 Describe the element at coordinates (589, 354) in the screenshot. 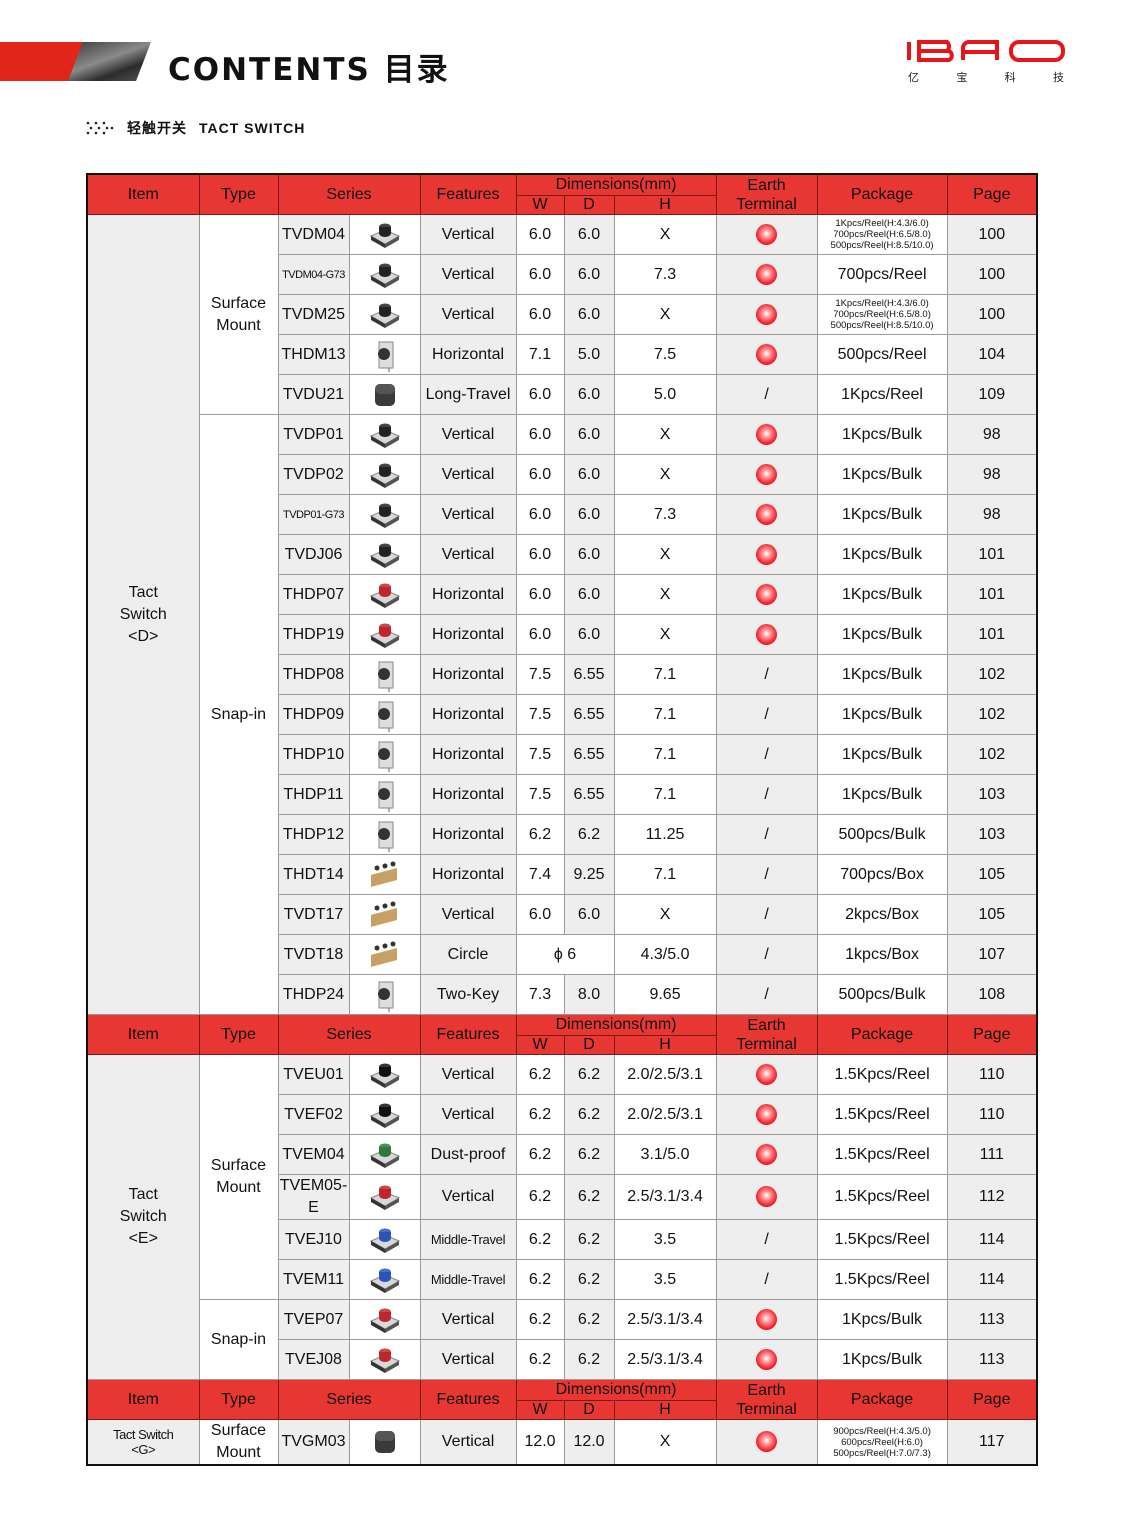

I see `dimension-d: 5.0` at that location.